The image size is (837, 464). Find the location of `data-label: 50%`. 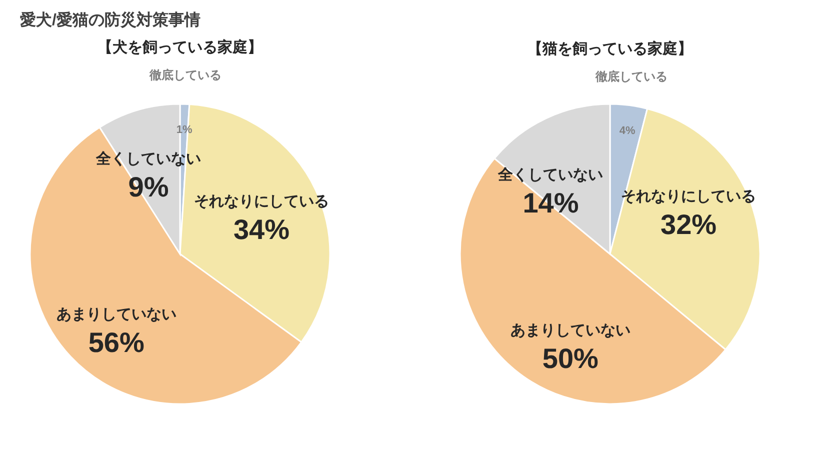

data-label: 50% is located at coordinates (570, 358).